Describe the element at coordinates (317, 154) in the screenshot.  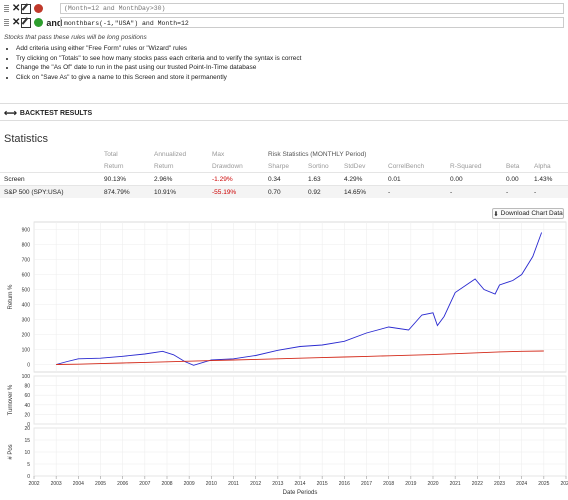
I see `risk-stats-header: Risk Statistics (MONTHLY Period)` at that location.